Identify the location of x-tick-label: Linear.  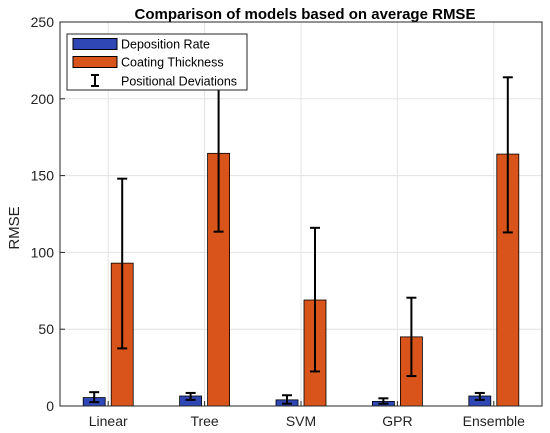
(108, 421).